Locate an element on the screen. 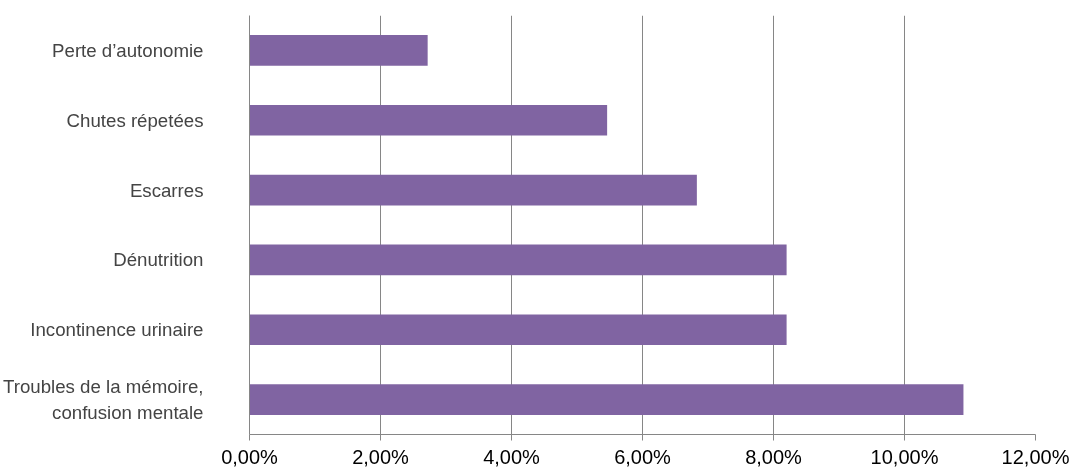  x-tick-label: 0,00% is located at coordinates (250, 456).